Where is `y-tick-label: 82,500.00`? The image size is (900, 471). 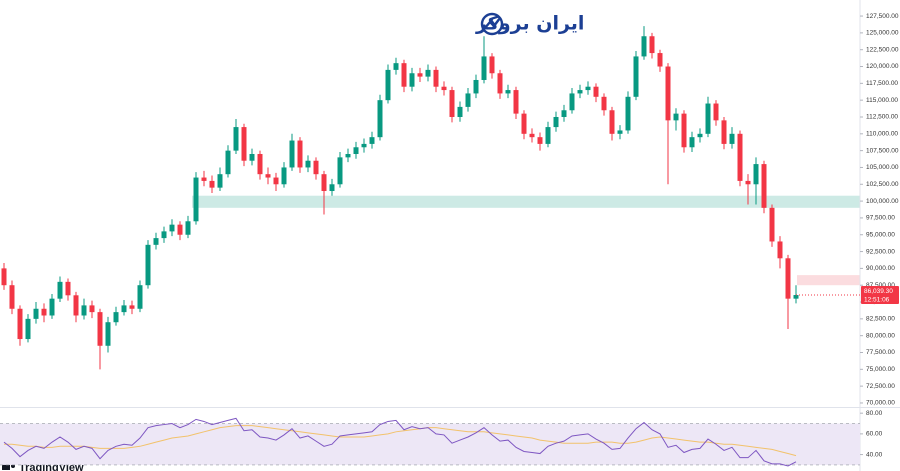 y-tick-label: 82,500.00 is located at coordinates (880, 319).